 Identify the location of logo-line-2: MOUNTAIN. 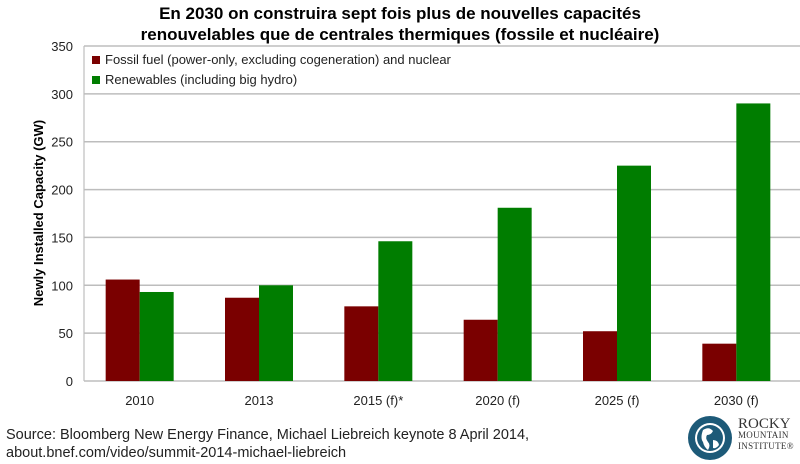
(763, 435).